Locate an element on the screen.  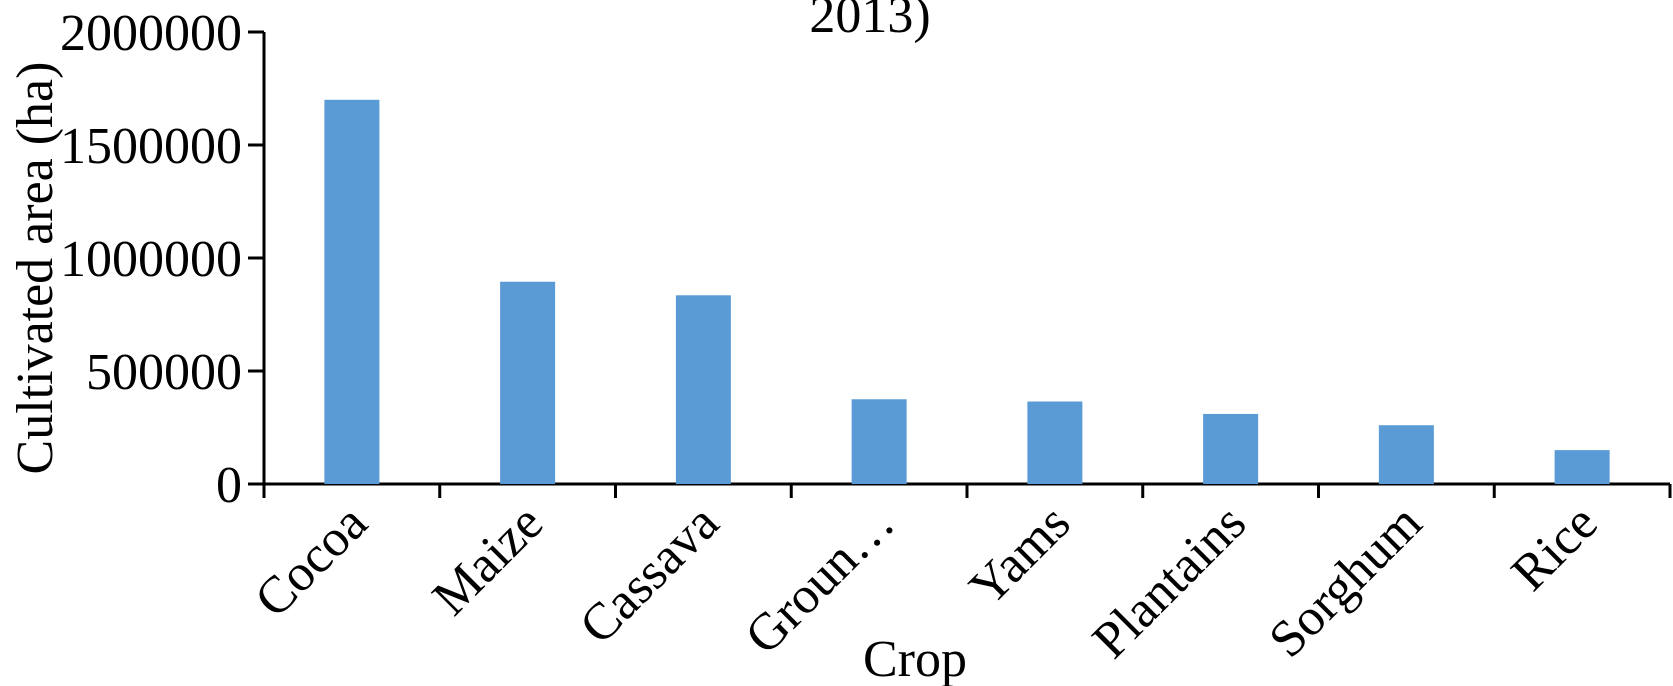
x-tick-label: Yams is located at coordinates (1020, 555).